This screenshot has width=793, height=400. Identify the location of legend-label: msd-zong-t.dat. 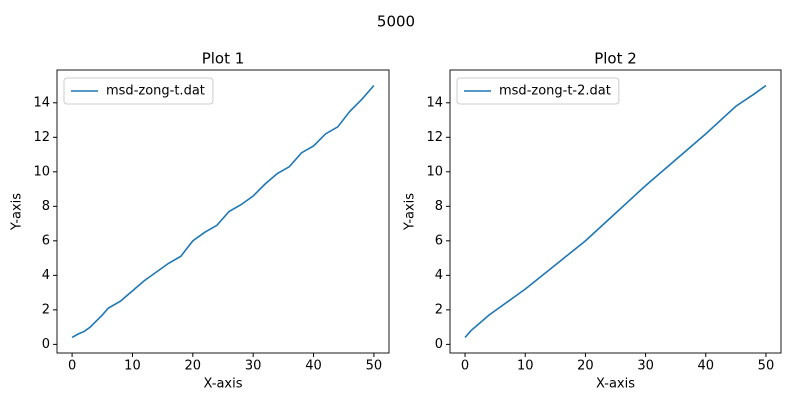
(155, 91).